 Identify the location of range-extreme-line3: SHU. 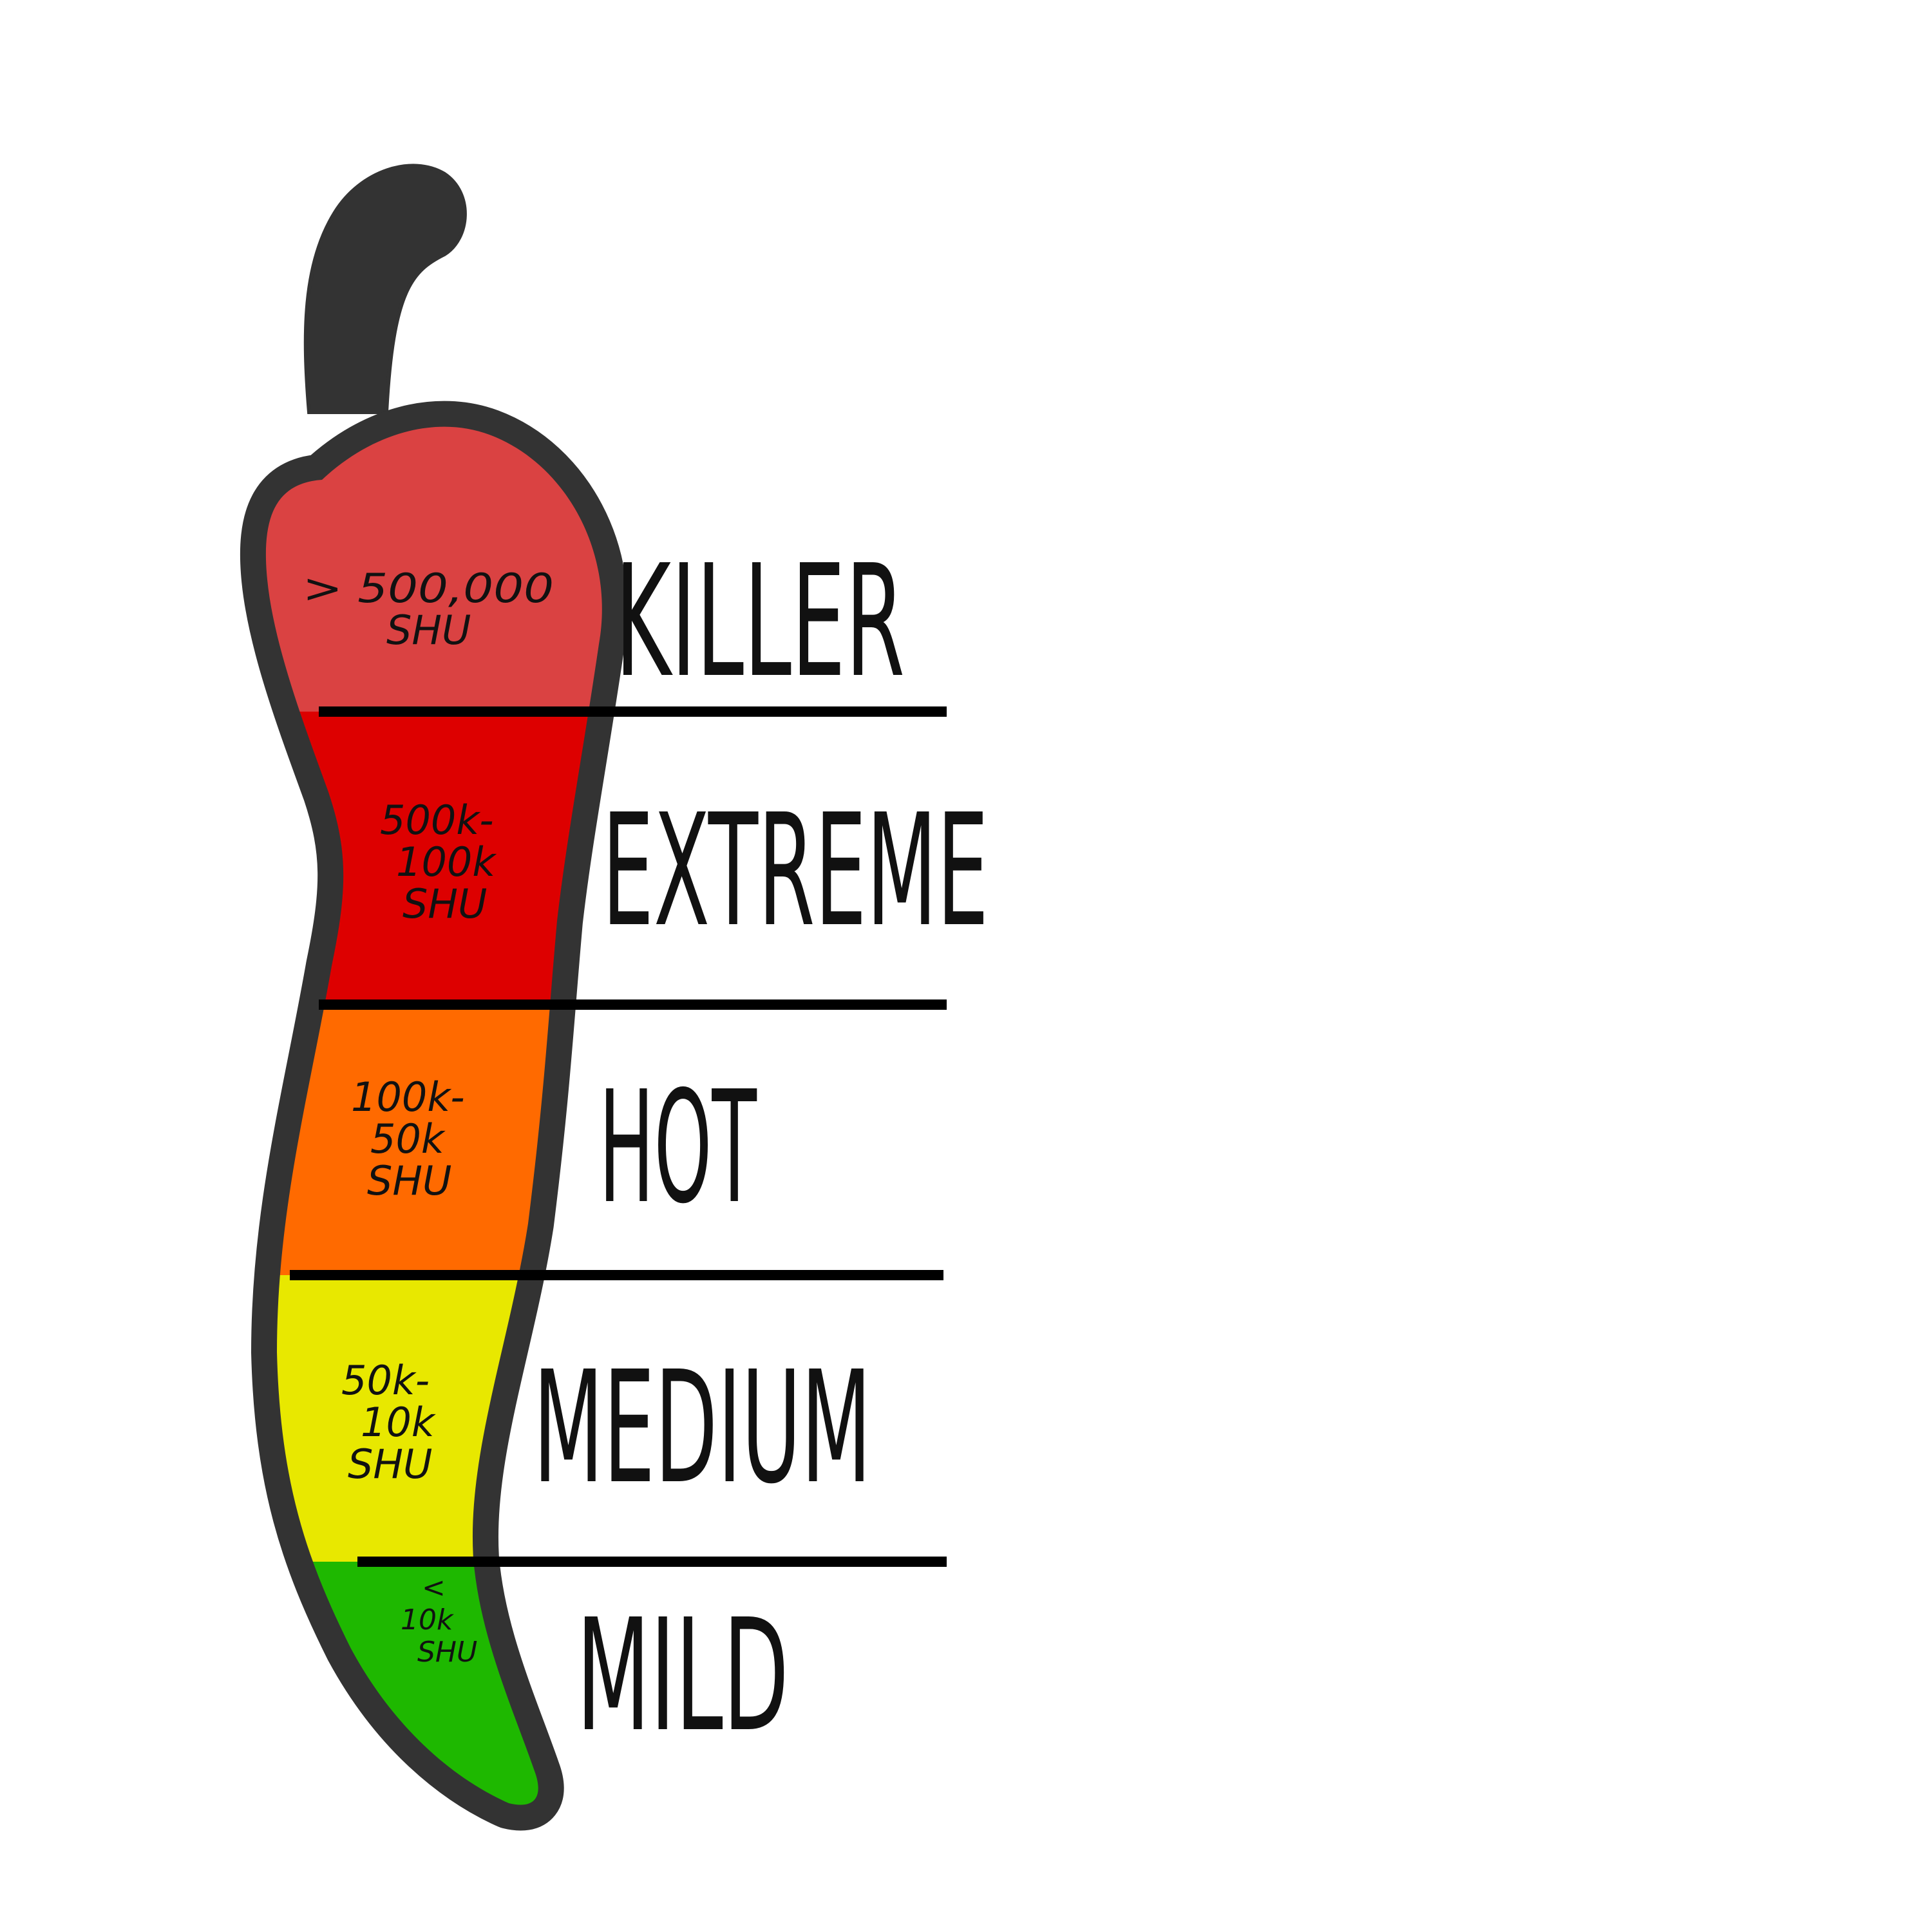
(445, 904).